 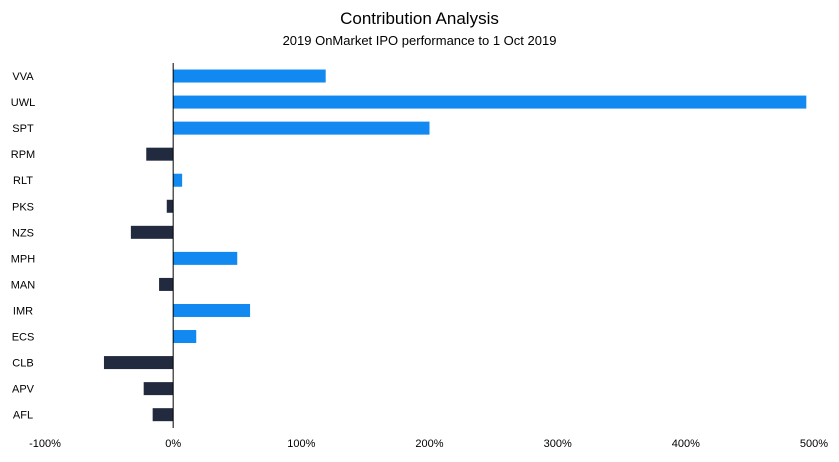 What do you see at coordinates (23, 129) in the screenshot?
I see `category-label-spt: SPT` at bounding box center [23, 129].